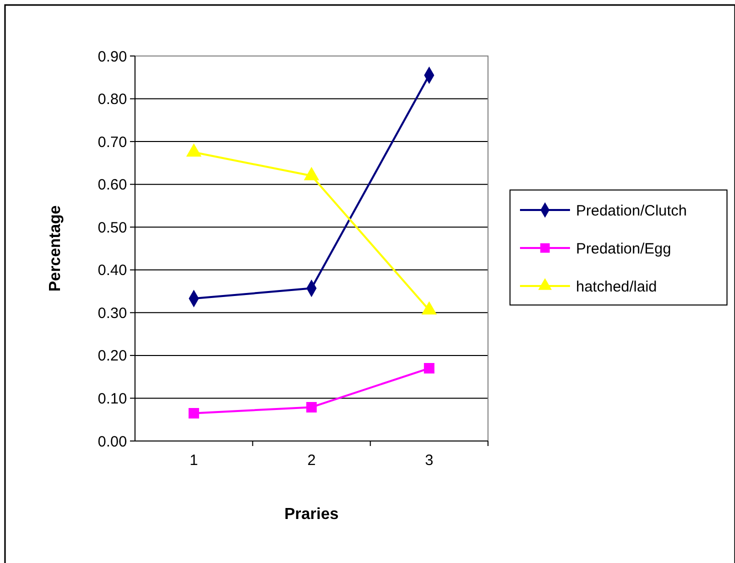 This screenshot has width=735, height=563. Describe the element at coordinates (311, 514) in the screenshot. I see `x-axis-title: Praries` at that location.